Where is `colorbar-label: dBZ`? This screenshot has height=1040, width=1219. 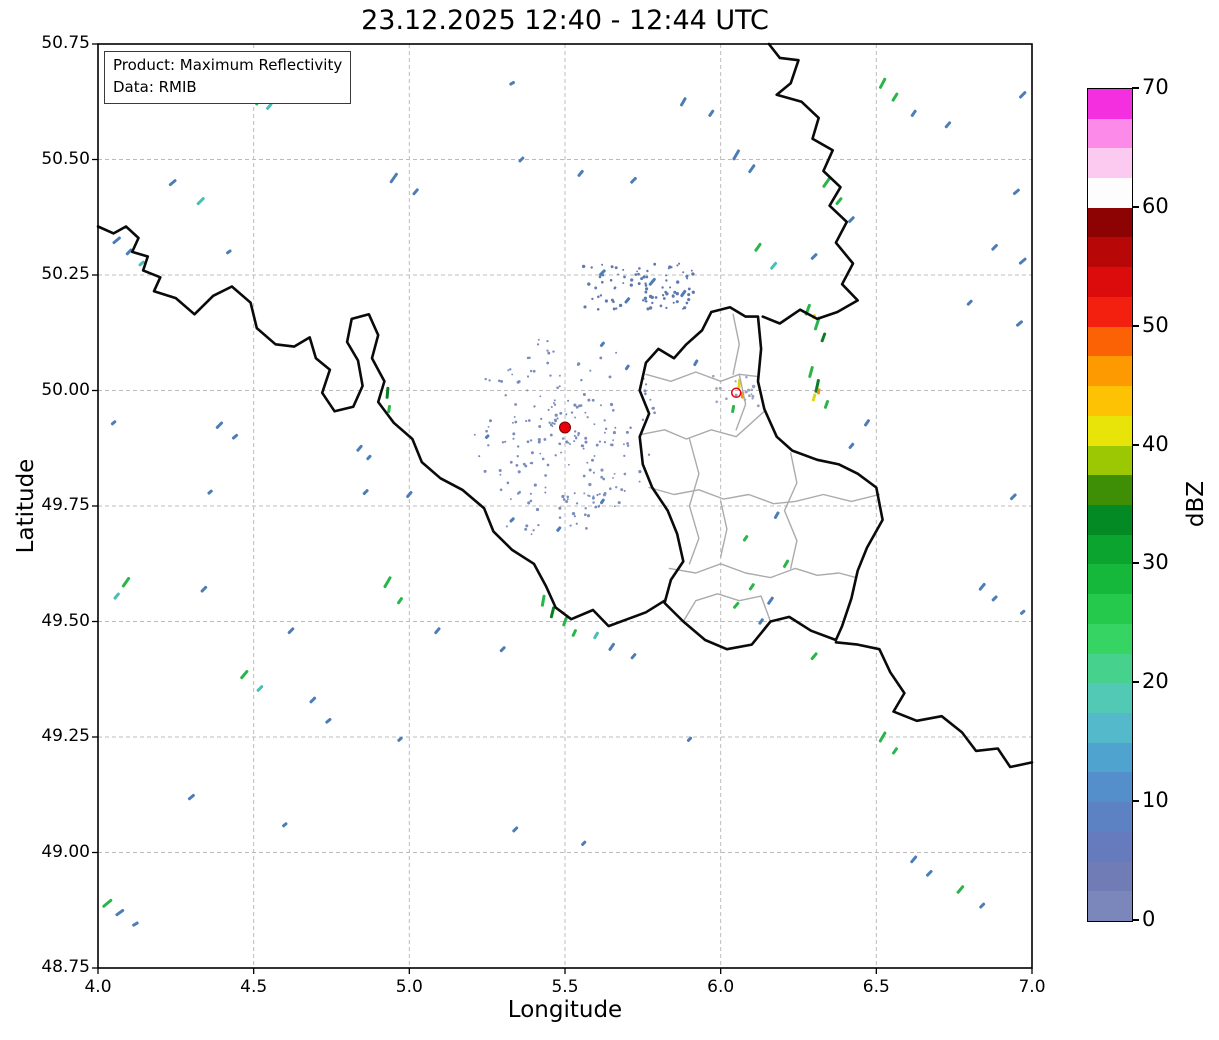 colorbar-label: dBZ is located at coordinates (1196, 504).